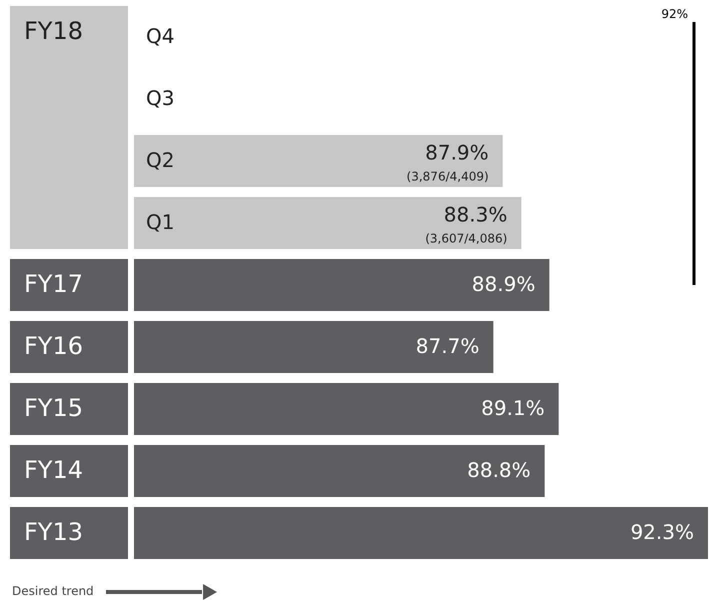 Image resolution: width=711 pixels, height=604 pixels. What do you see at coordinates (54, 408) in the screenshot?
I see `y-tick-label: FY15` at bounding box center [54, 408].